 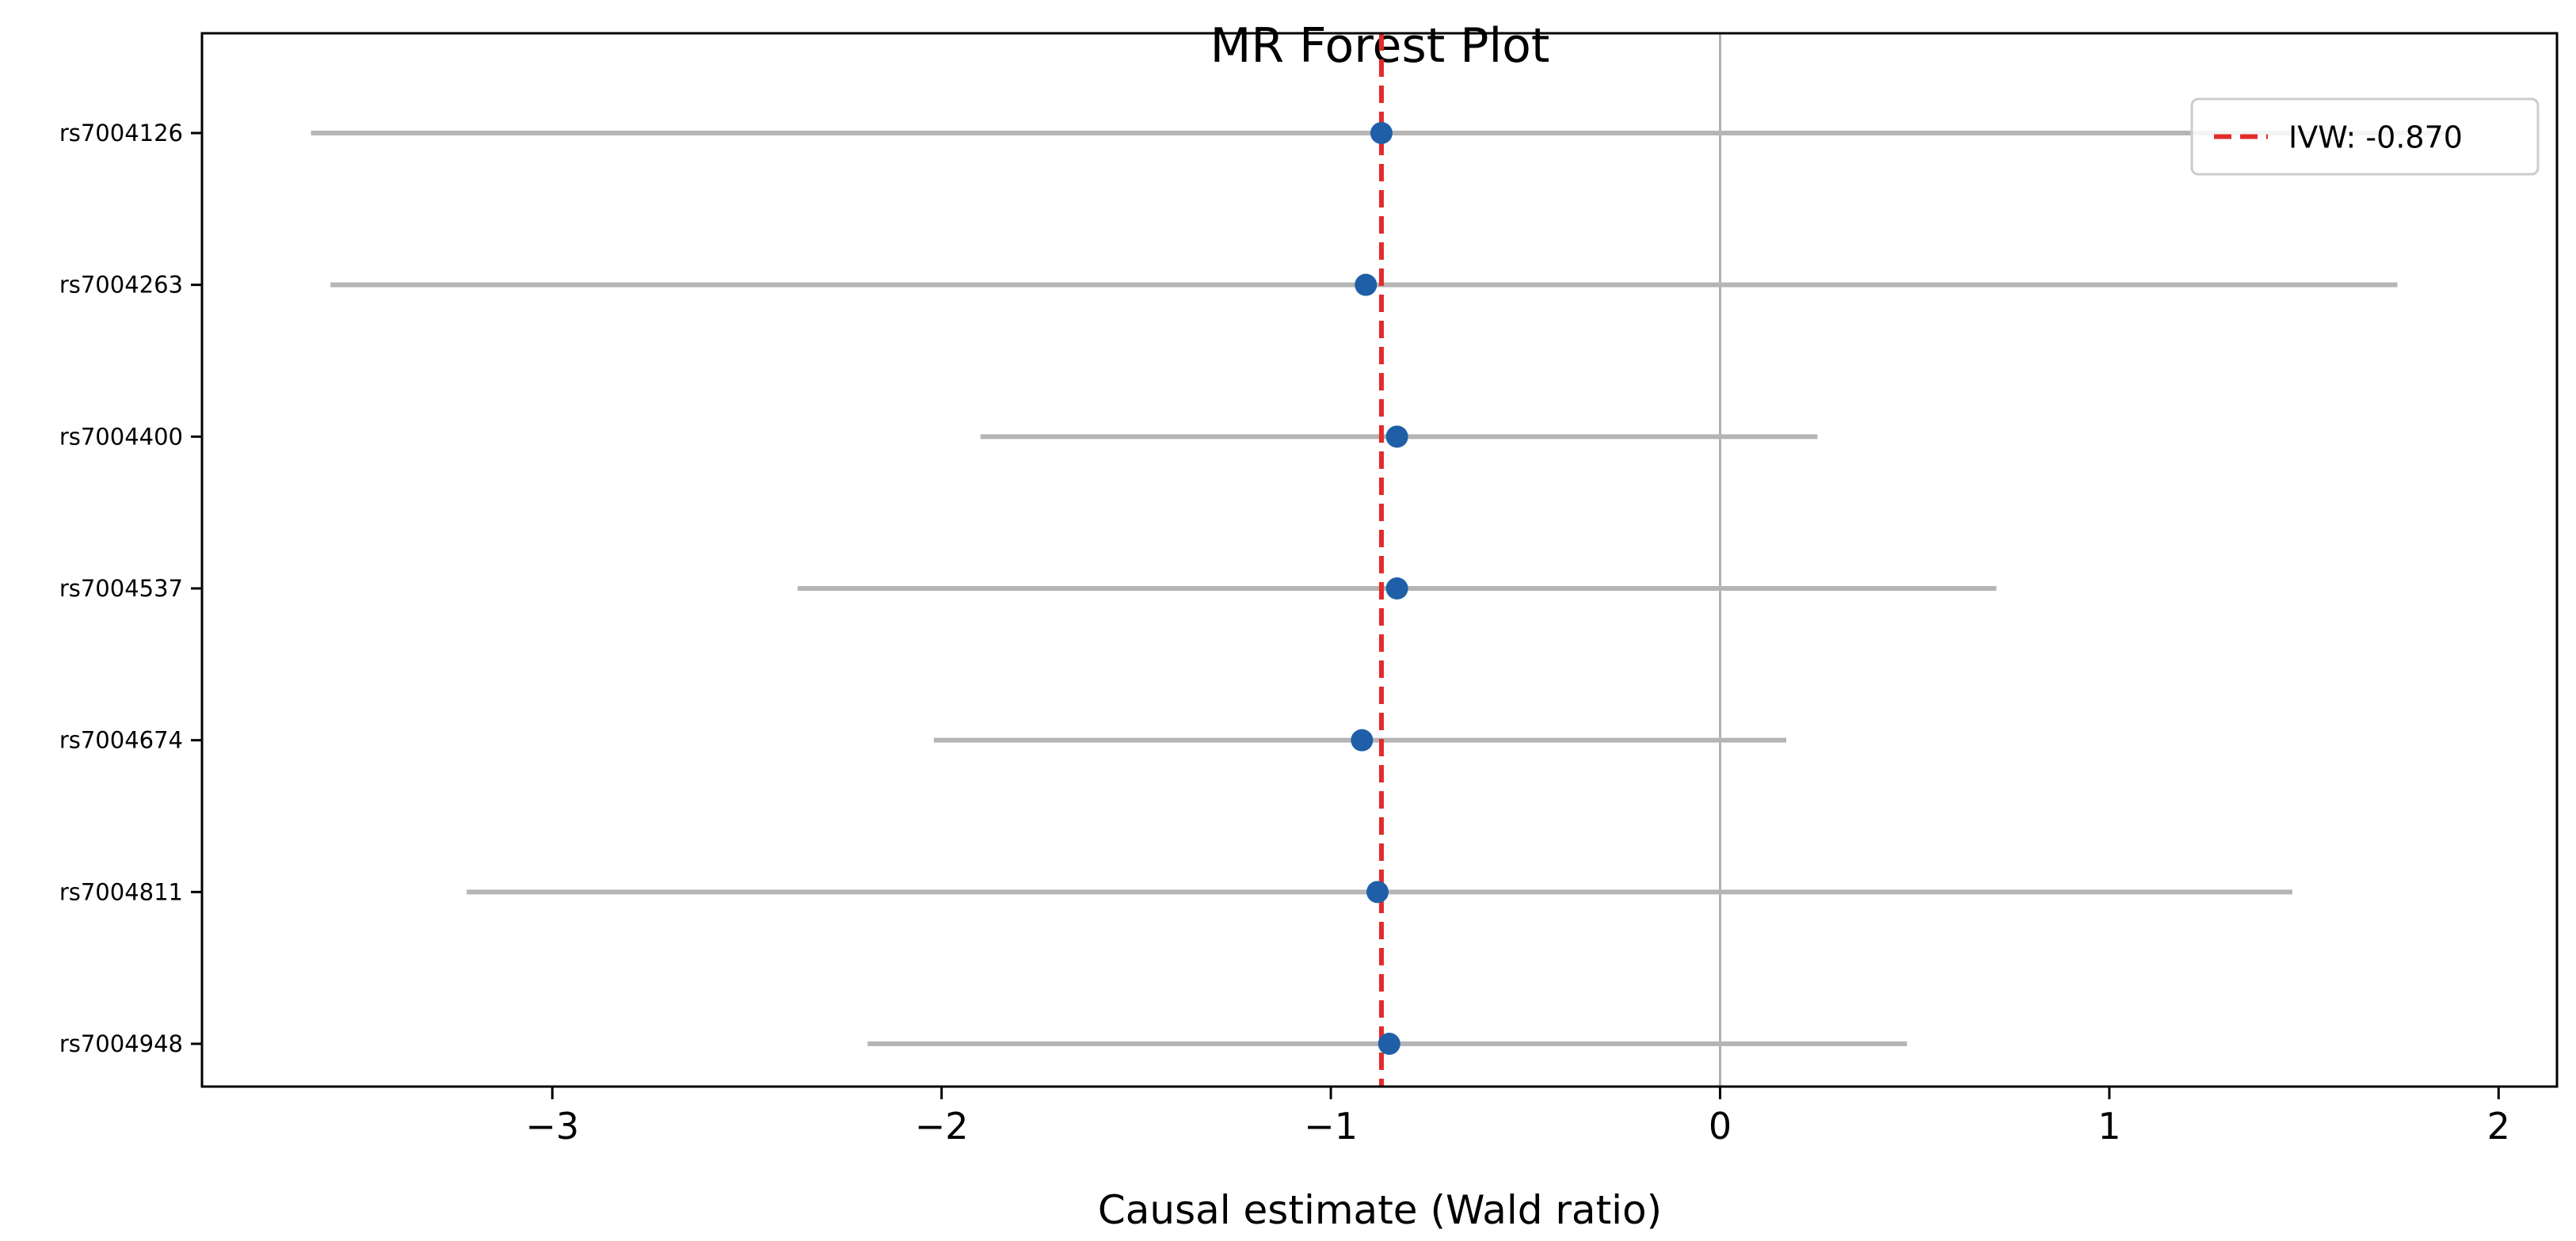 What do you see at coordinates (121, 436) in the screenshot?
I see `y-tick-label-rs7004400: rs7004400` at bounding box center [121, 436].